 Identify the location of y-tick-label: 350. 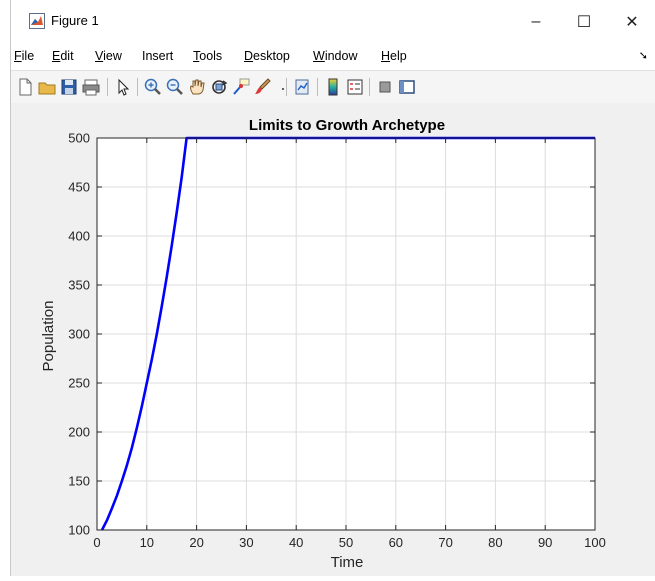
(79, 285).